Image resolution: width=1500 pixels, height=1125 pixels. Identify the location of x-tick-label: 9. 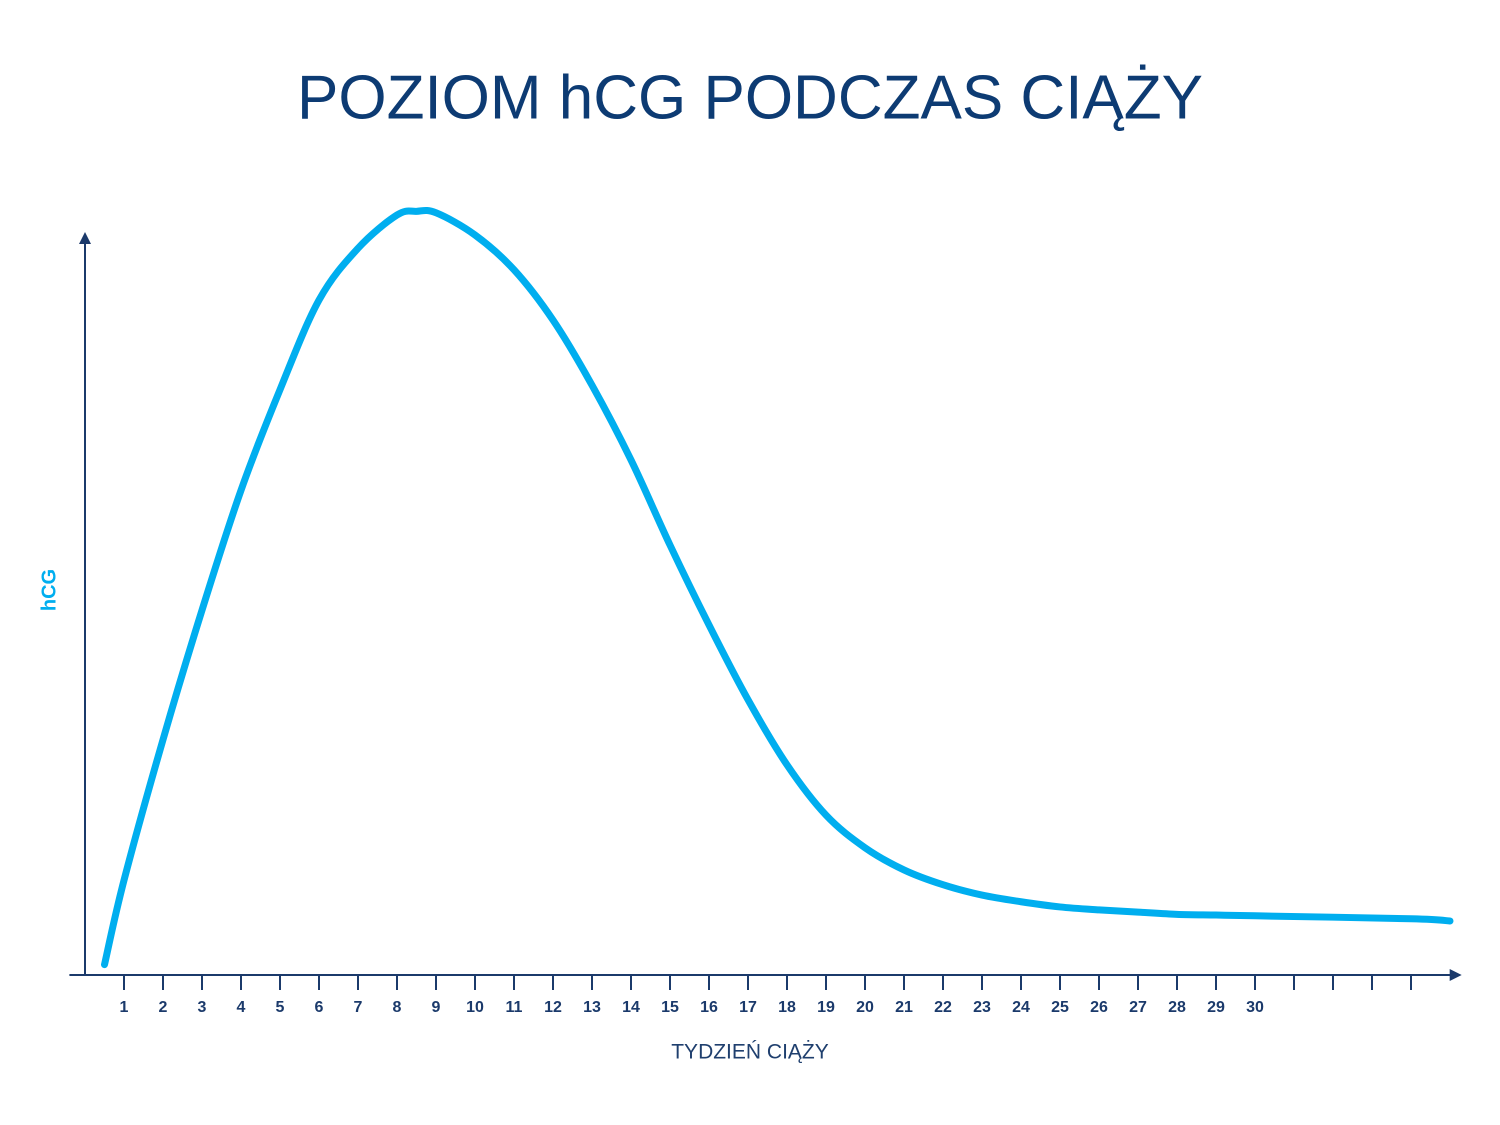
(436, 1007).